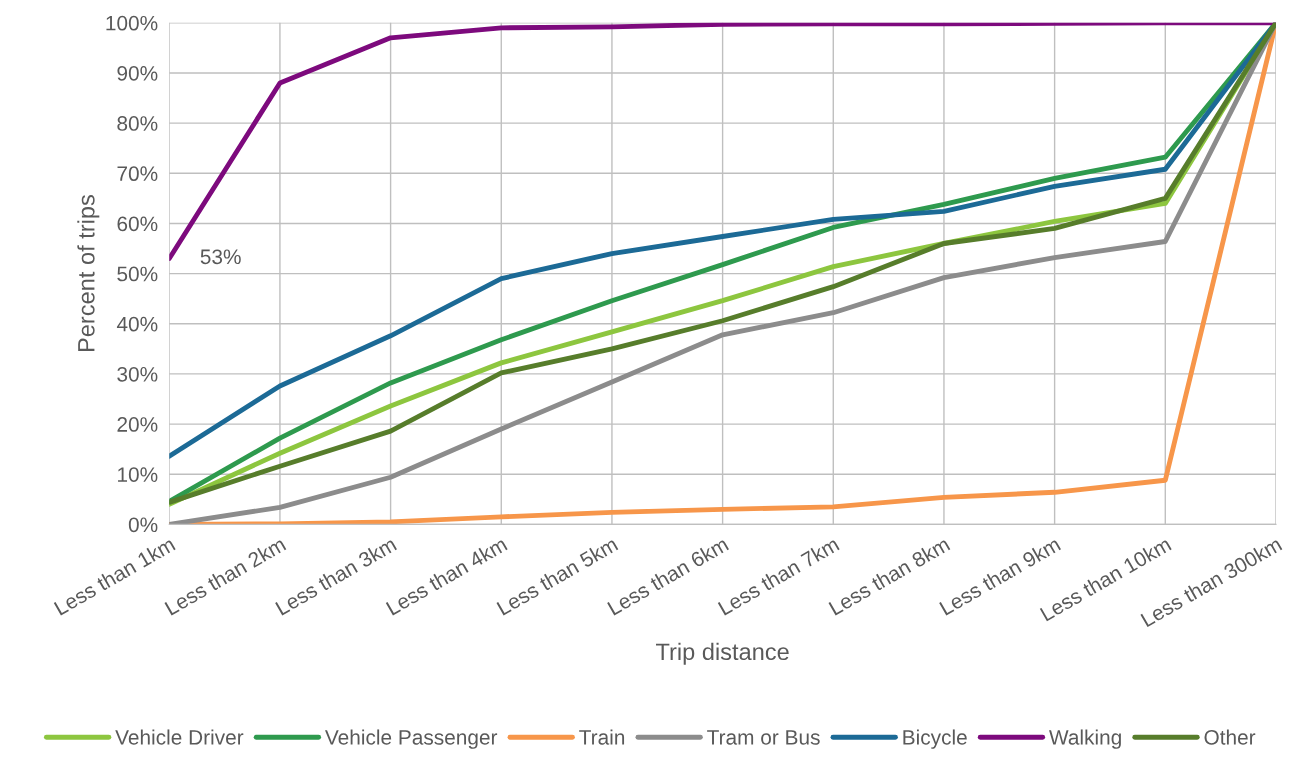  Describe the element at coordinates (88, 273) in the screenshot. I see `y-axis-title: Percent of trips` at that location.